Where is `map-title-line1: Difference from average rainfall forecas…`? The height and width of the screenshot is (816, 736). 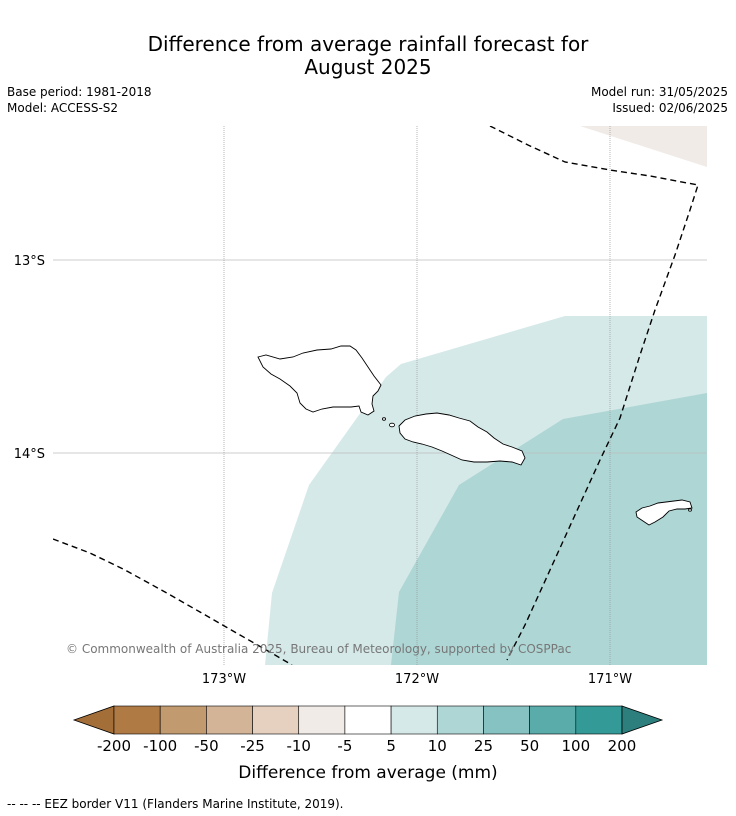
map-title-line1: Difference from average rainfall forecas… is located at coordinates (368, 44).